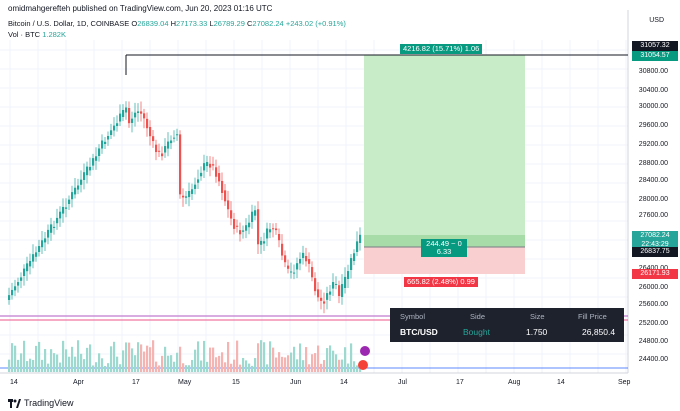 The image size is (680, 411). Describe the element at coordinates (365, 351) in the screenshot. I see `event-flag-icon` at that location.